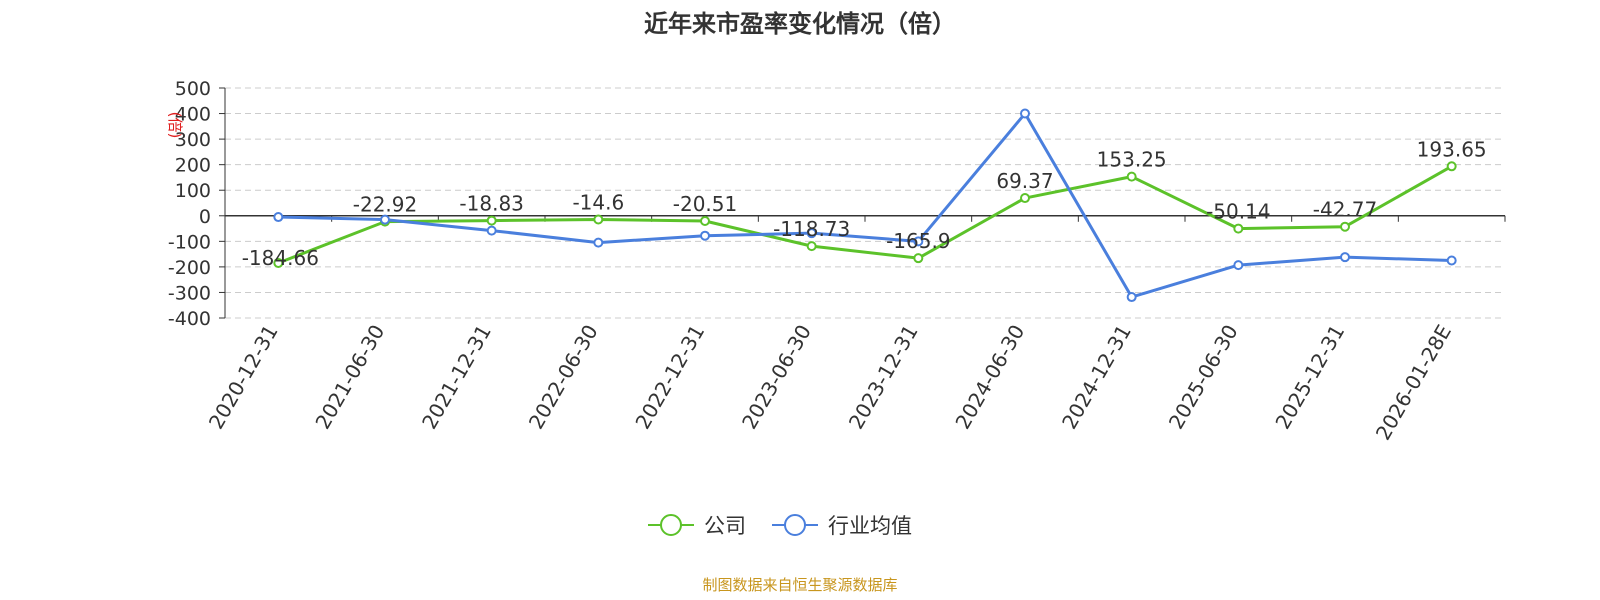 The image size is (1600, 600). Describe the element at coordinates (349, 377) in the screenshot. I see `x-tick-label: 2021-06-30` at that location.